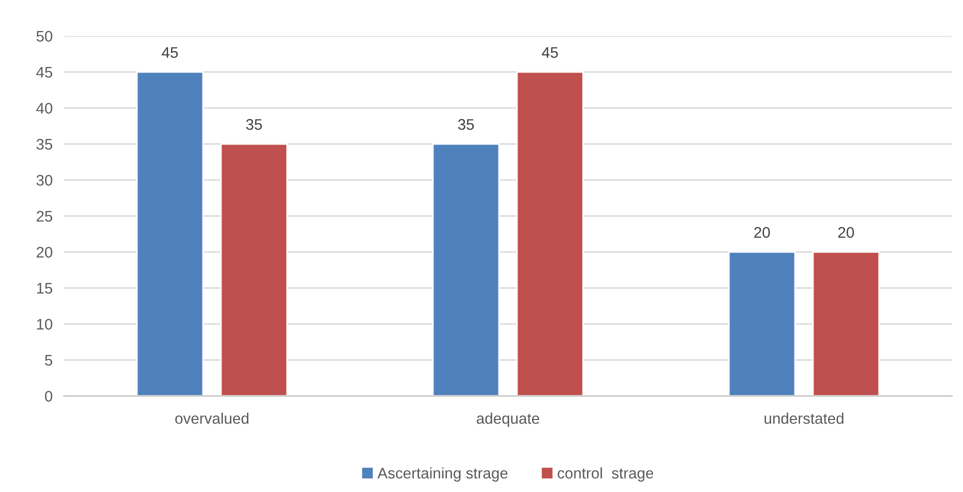 This screenshot has height=492, width=963. I want to click on y-tick-label: 30, so click(44, 180).